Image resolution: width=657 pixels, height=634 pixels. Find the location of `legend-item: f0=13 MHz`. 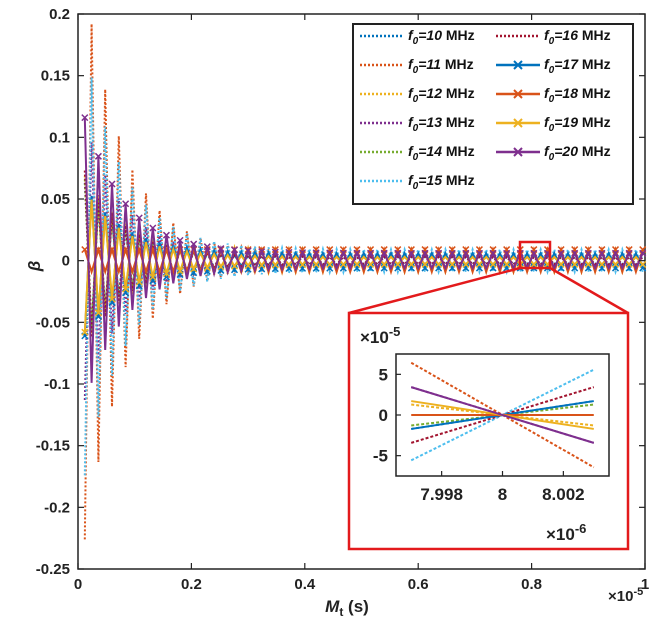

legend-item: f0=13 MHz is located at coordinates (417, 124).